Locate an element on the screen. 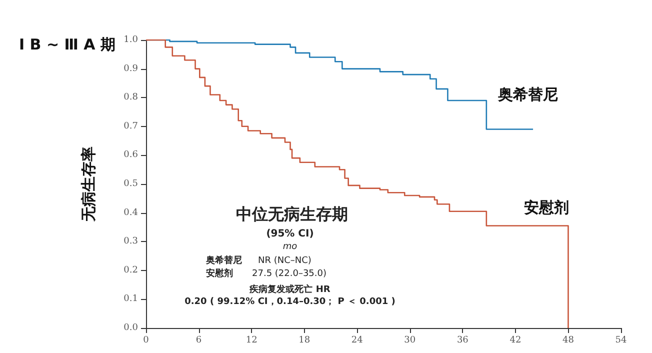 The height and width of the screenshot is (353, 652). annotation: 安慰剂 is located at coordinates (219, 273).